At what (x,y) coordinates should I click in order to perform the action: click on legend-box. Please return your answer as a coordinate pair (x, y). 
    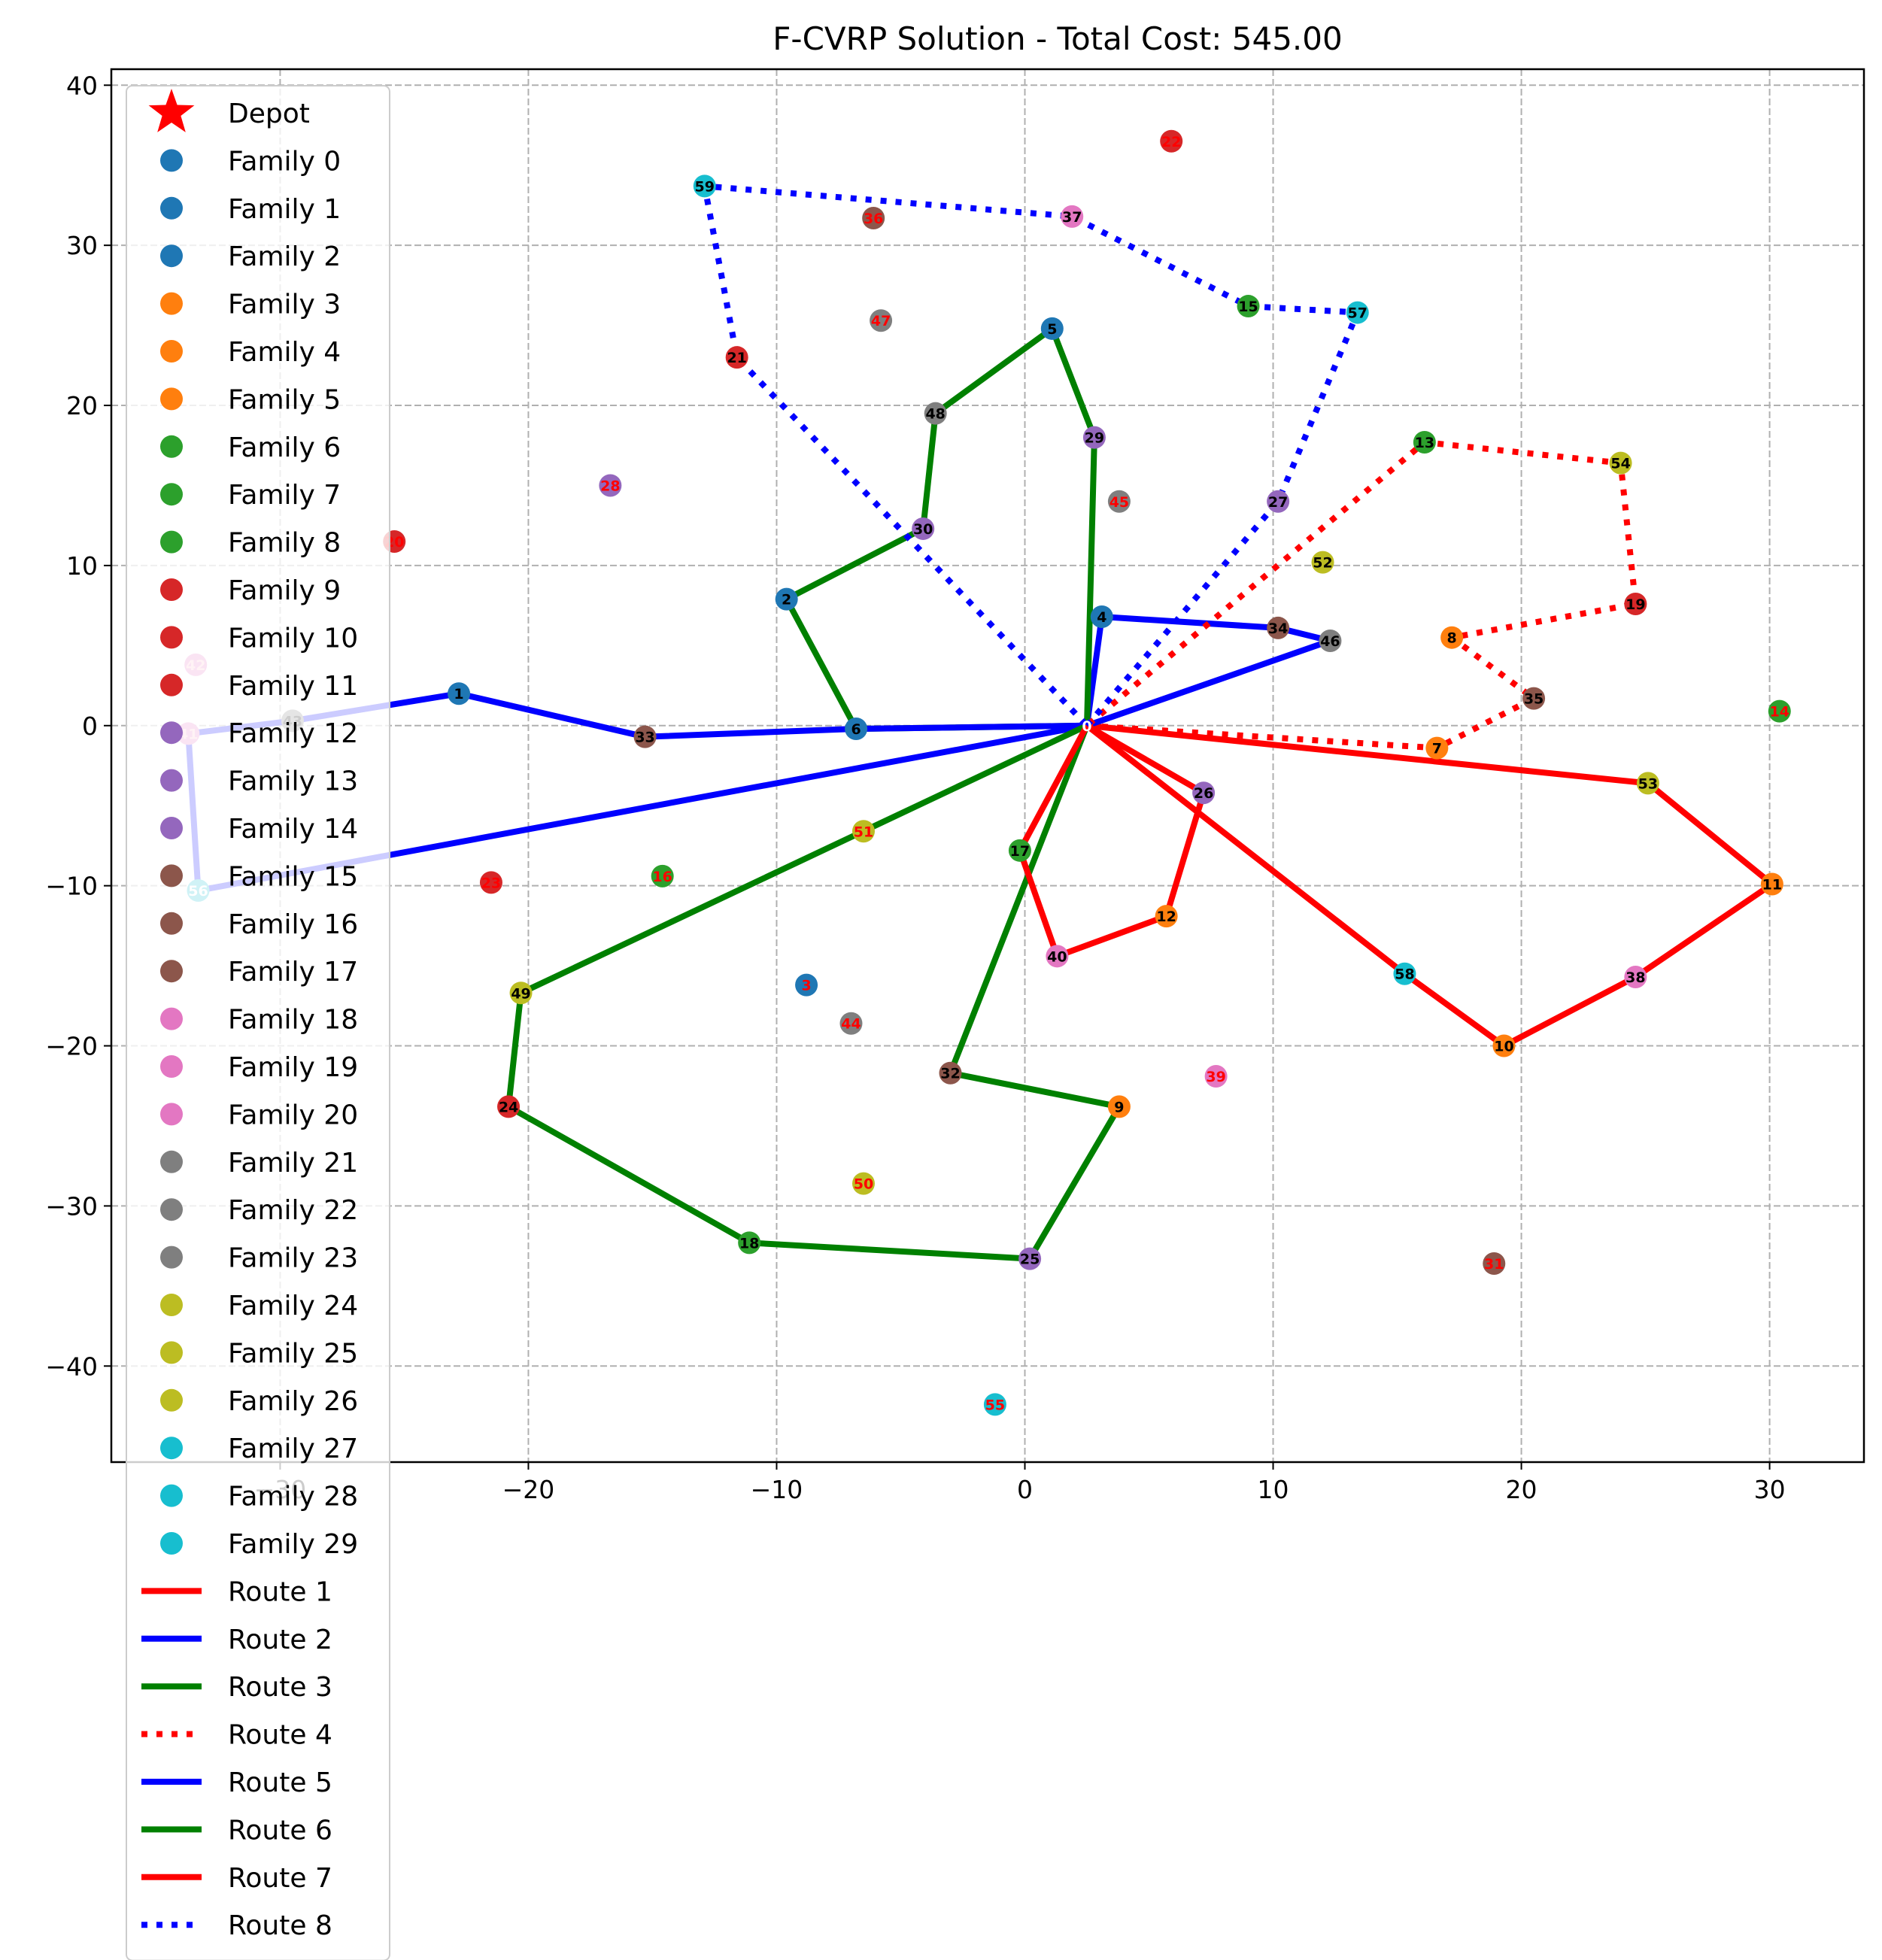
    Looking at the image, I should click on (258, 1022).